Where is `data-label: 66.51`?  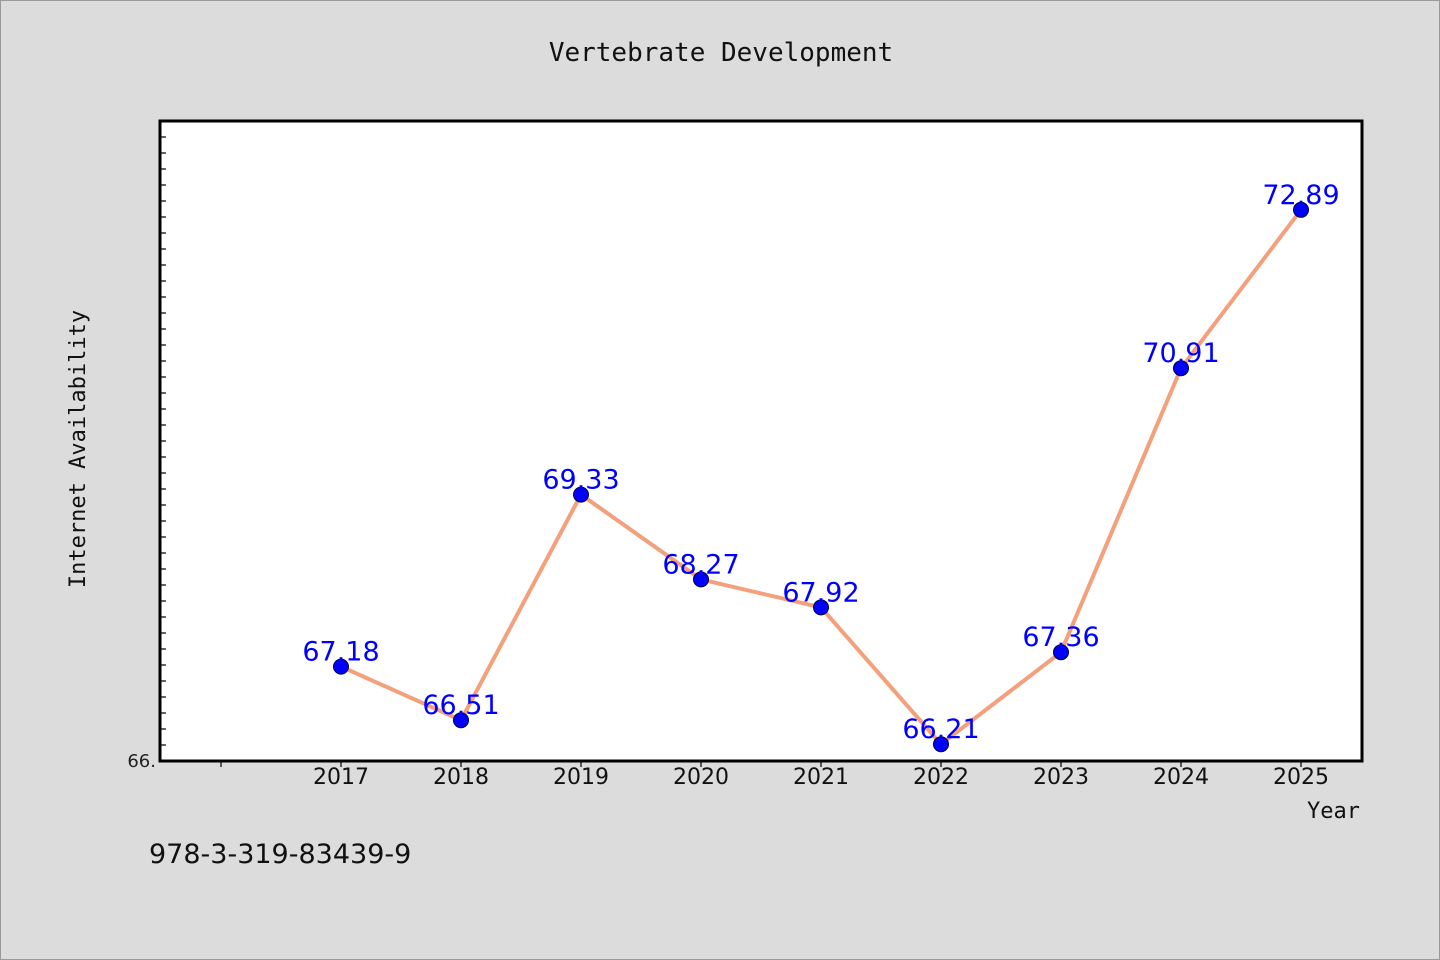 data-label: 66.51 is located at coordinates (460, 705).